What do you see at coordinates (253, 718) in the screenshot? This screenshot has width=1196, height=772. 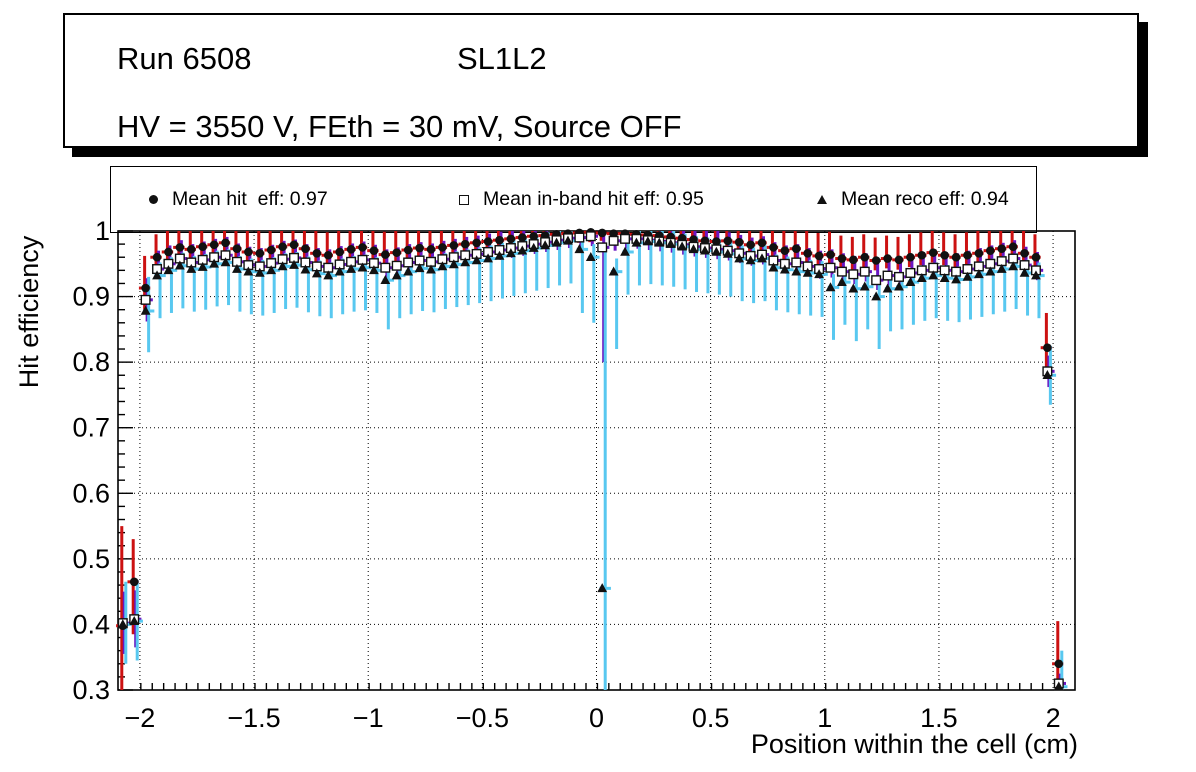 I see `x-tick-label: −1.5` at bounding box center [253, 718].